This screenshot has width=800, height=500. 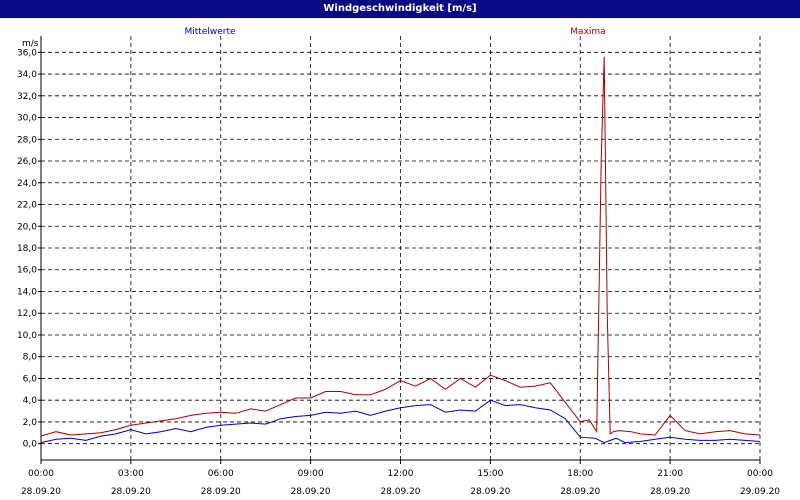 What do you see at coordinates (394, 32) in the screenshot?
I see `legend: Mittelwerte Maxima` at bounding box center [394, 32].